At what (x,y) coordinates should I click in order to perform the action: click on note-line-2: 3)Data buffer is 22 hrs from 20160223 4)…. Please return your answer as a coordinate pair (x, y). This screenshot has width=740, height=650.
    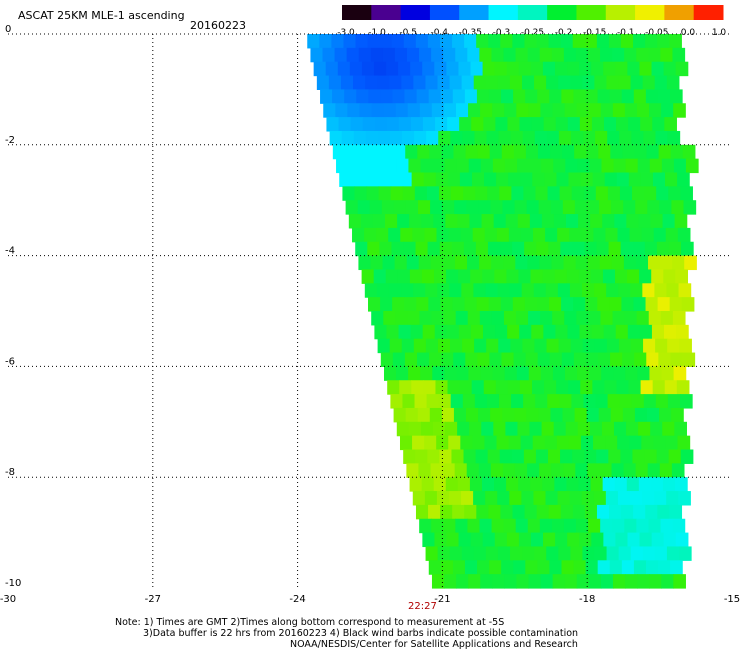
    Looking at the image, I should click on (361, 633).